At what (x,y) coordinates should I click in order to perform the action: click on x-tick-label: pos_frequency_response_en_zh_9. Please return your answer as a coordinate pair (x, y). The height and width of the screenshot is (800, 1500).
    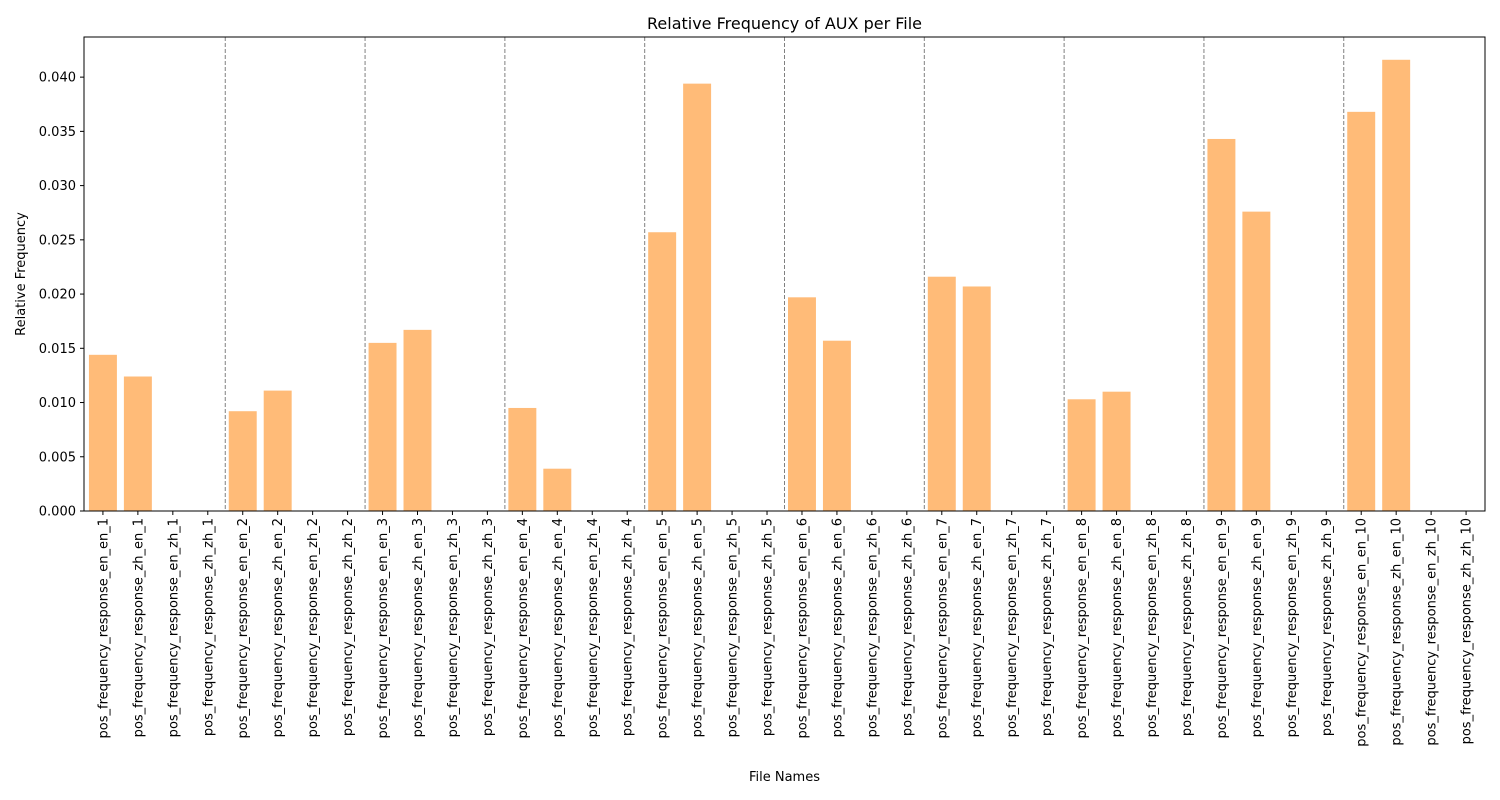
    Looking at the image, I should click on (1292, 627).